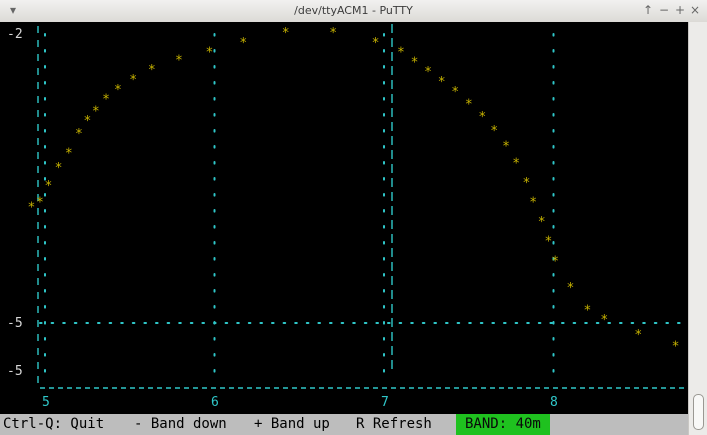 The width and height of the screenshot is (707, 435). Describe the element at coordinates (695, 10) in the screenshot. I see `close-icon: ×` at that location.